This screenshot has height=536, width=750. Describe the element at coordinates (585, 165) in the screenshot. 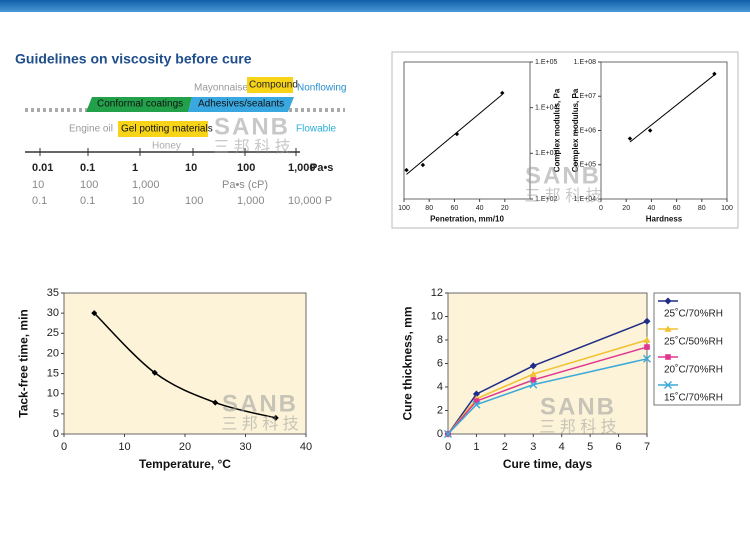

I see `y-tick-label: 1.E+05` at that location.